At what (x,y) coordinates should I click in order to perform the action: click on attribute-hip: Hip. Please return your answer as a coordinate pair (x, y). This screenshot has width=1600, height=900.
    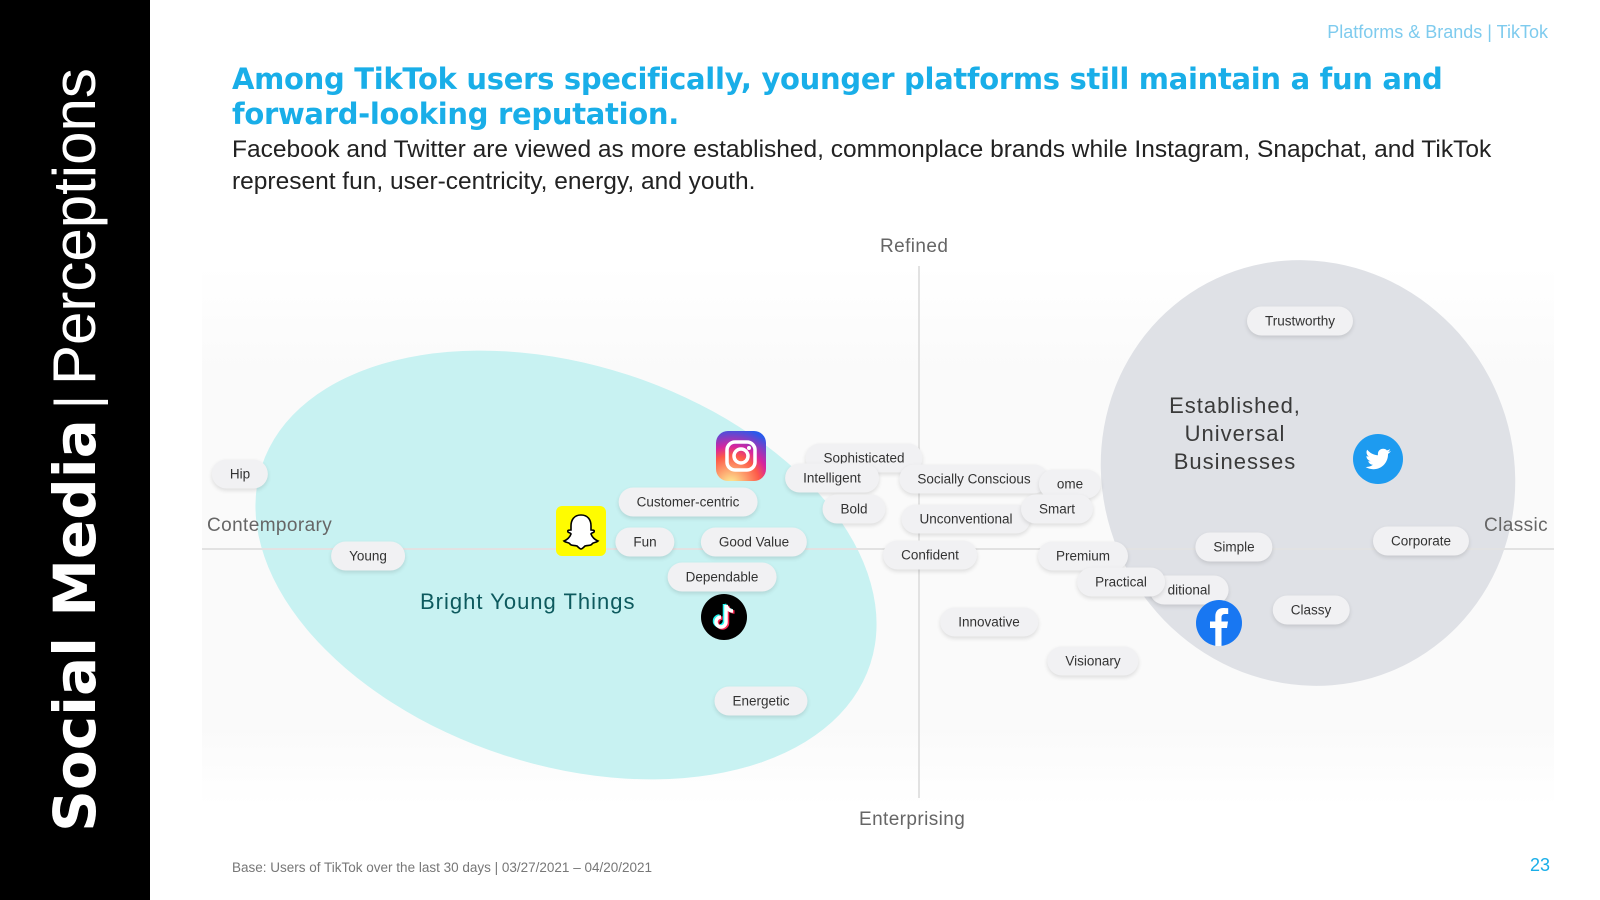
    Looking at the image, I should click on (240, 474).